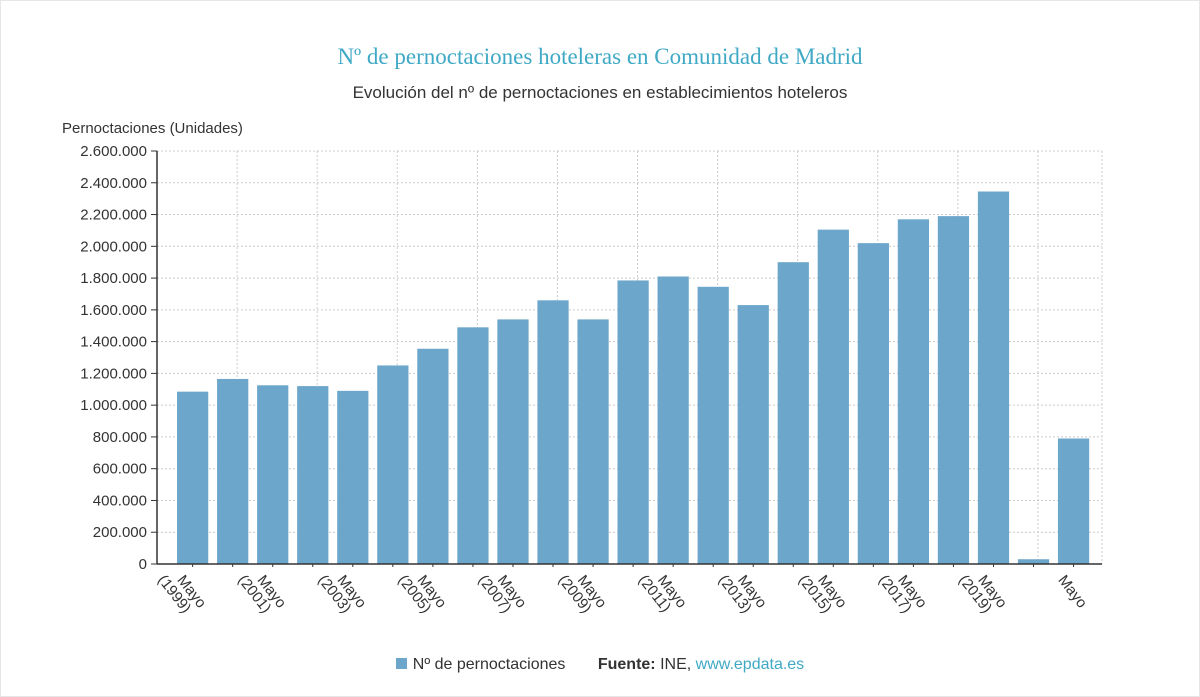 Image resolution: width=1200 pixels, height=697 pixels. I want to click on y-tick-label: 2.400.000, so click(113, 183).